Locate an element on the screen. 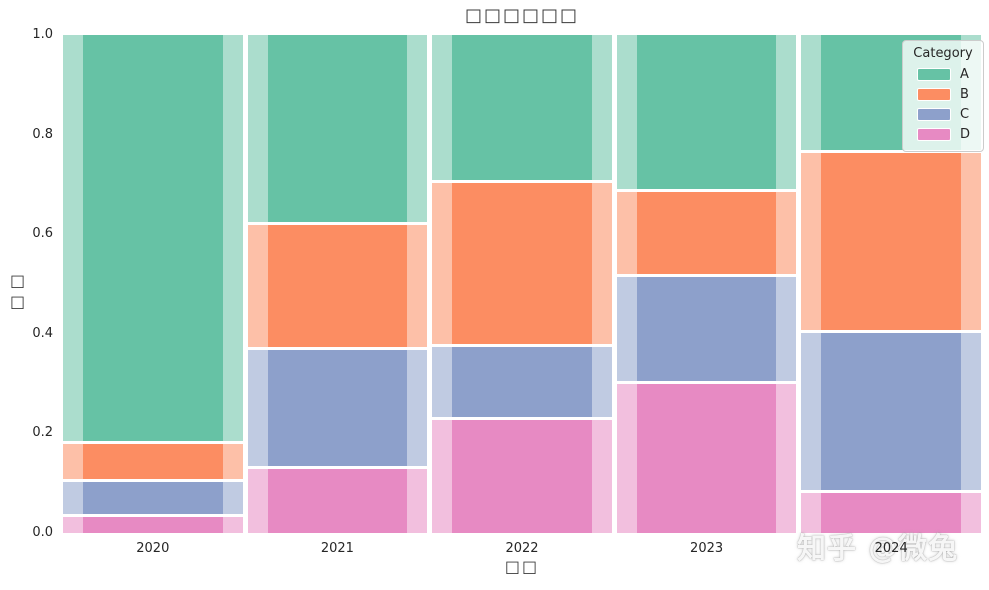  segment-d-2020 is located at coordinates (153, 523).